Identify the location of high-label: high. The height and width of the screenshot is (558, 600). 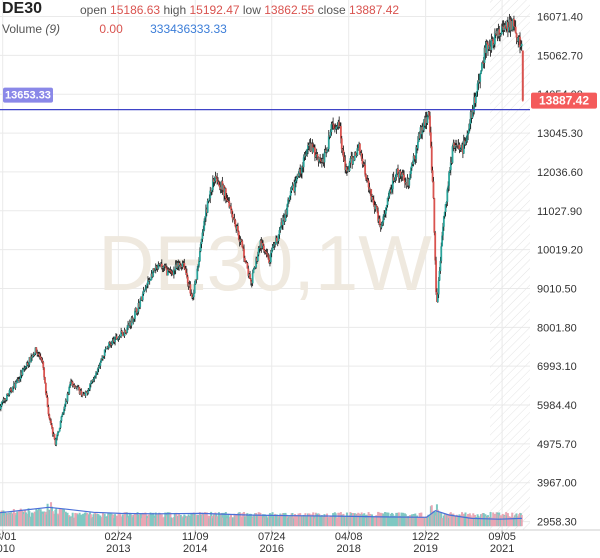
(175, 10).